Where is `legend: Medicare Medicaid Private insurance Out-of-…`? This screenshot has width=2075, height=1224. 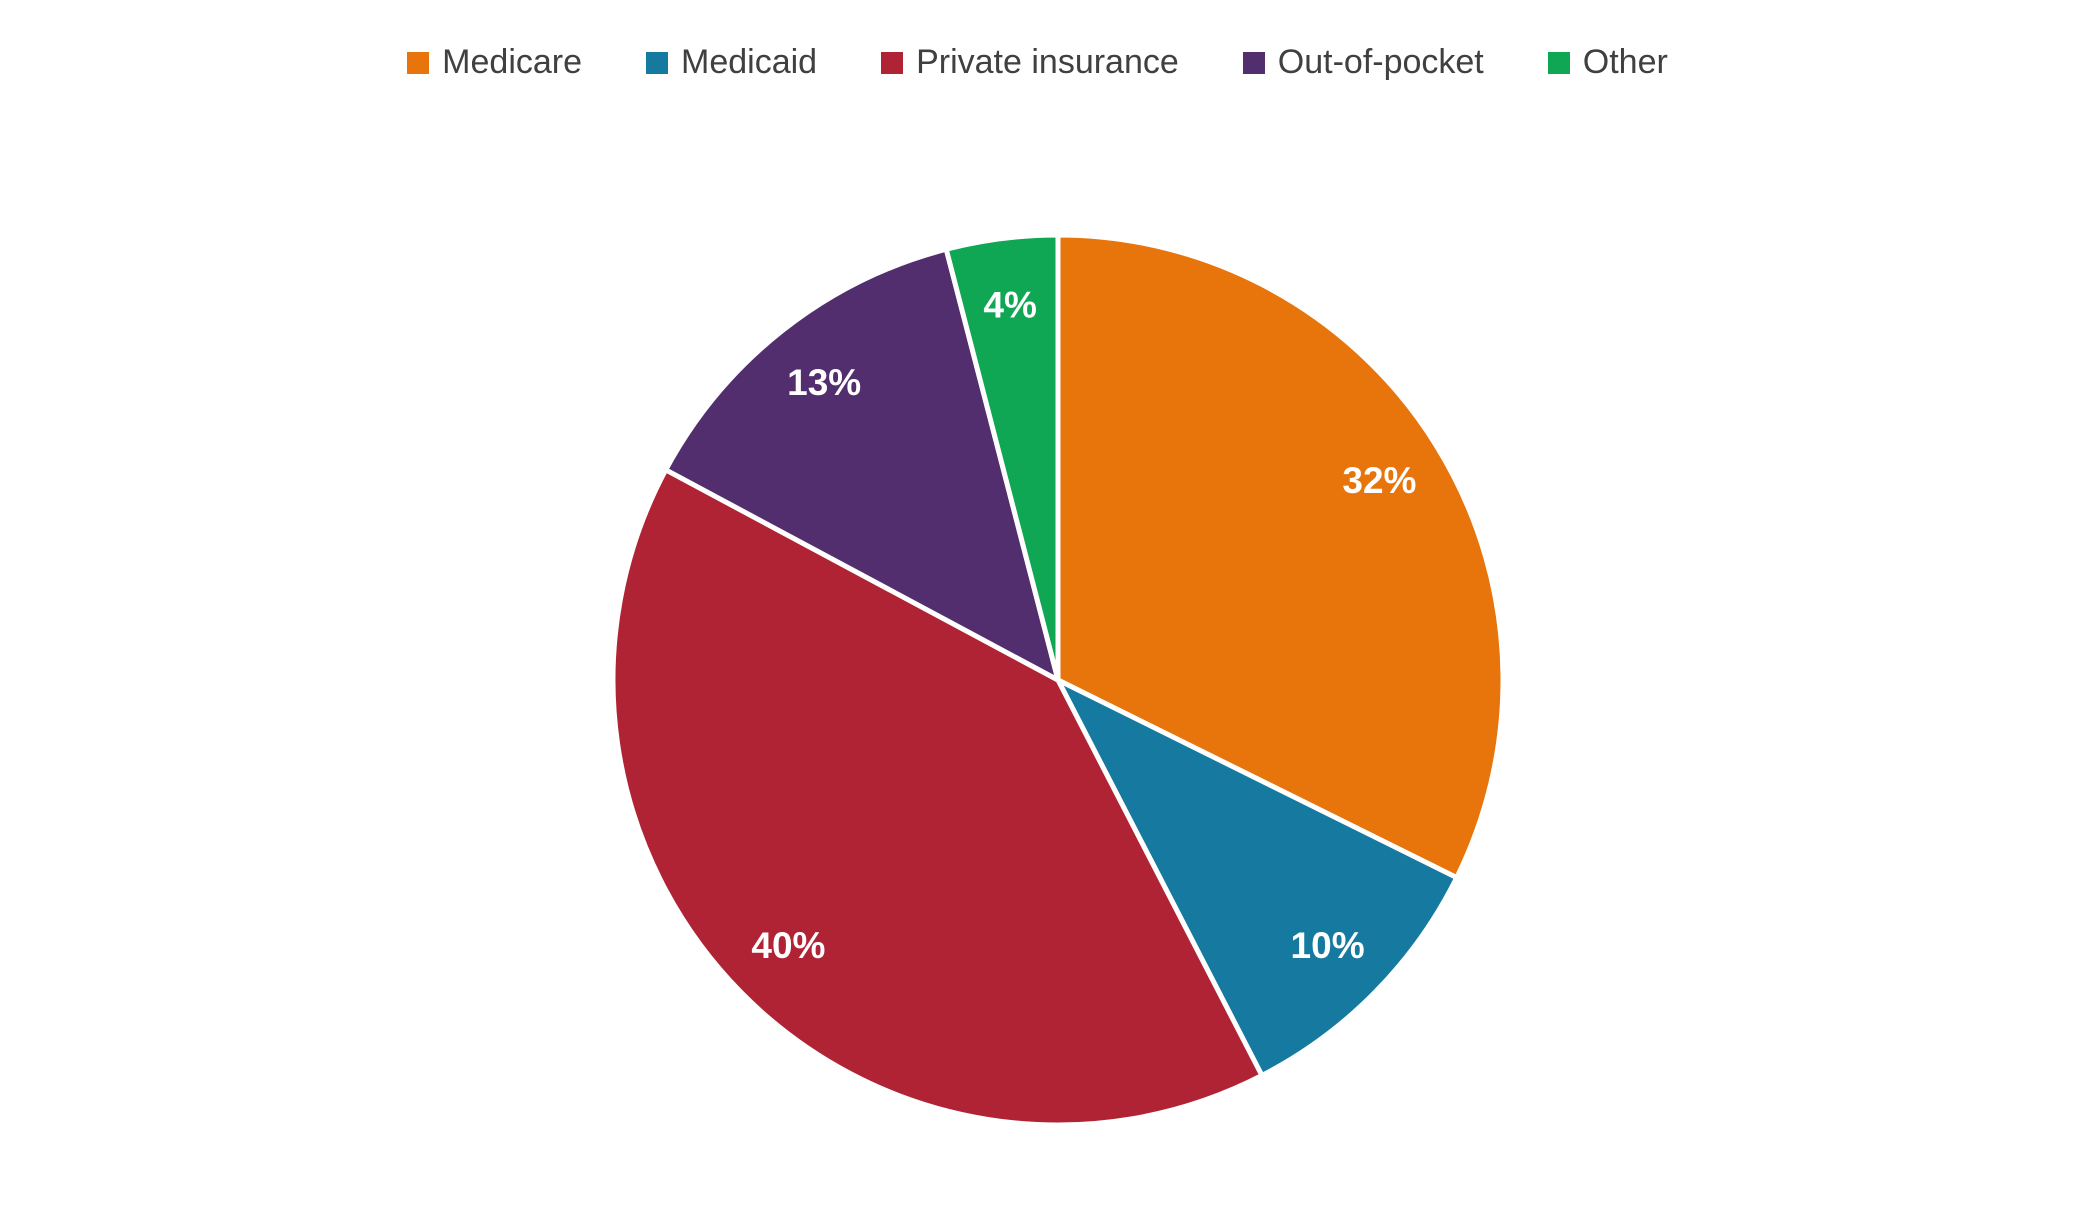 legend: Medicare Medicaid Private insurance Out-of-… is located at coordinates (1037, 62).